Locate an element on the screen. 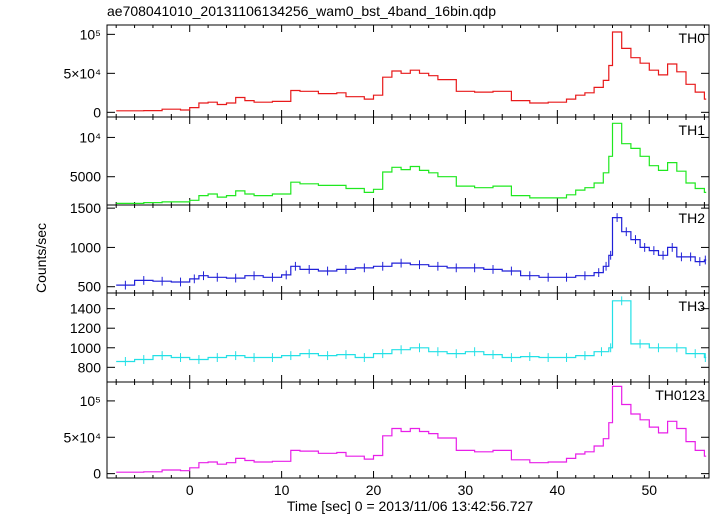 The height and width of the screenshot is (521, 717). y-tick-label: 10⁴ is located at coordinates (90, 137).